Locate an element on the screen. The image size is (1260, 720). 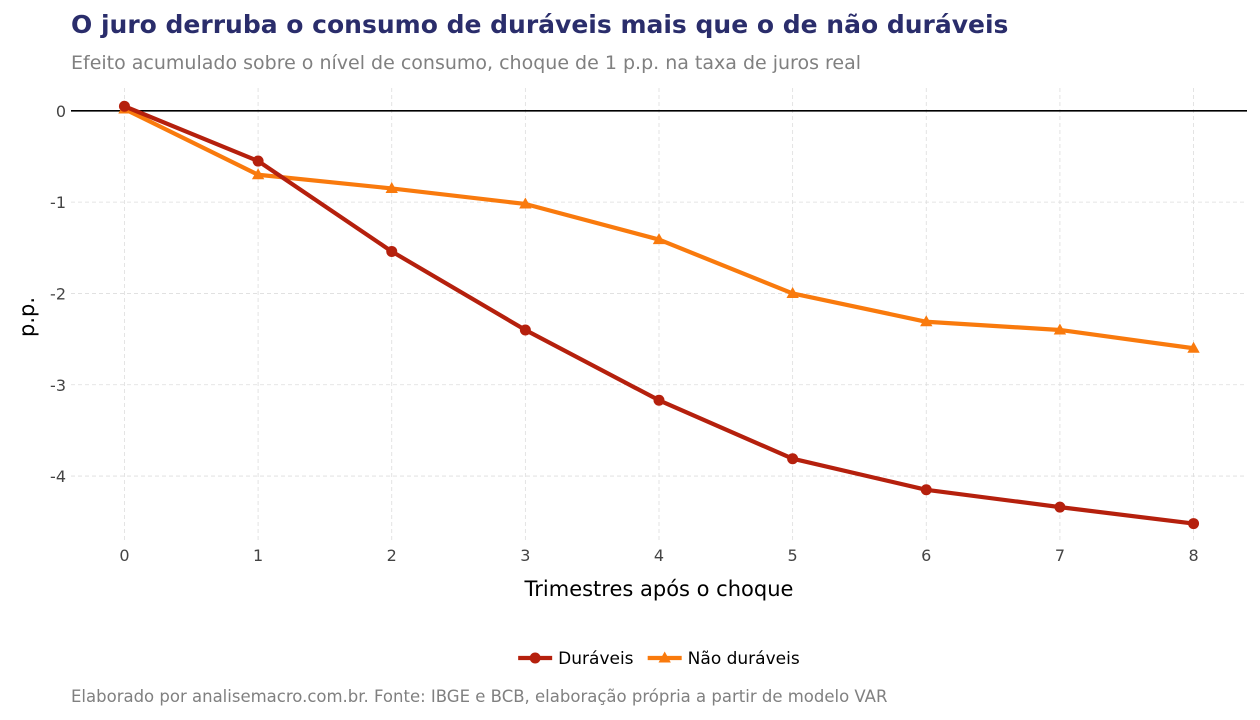
legend-item: Não duráveis is located at coordinates (723, 659).